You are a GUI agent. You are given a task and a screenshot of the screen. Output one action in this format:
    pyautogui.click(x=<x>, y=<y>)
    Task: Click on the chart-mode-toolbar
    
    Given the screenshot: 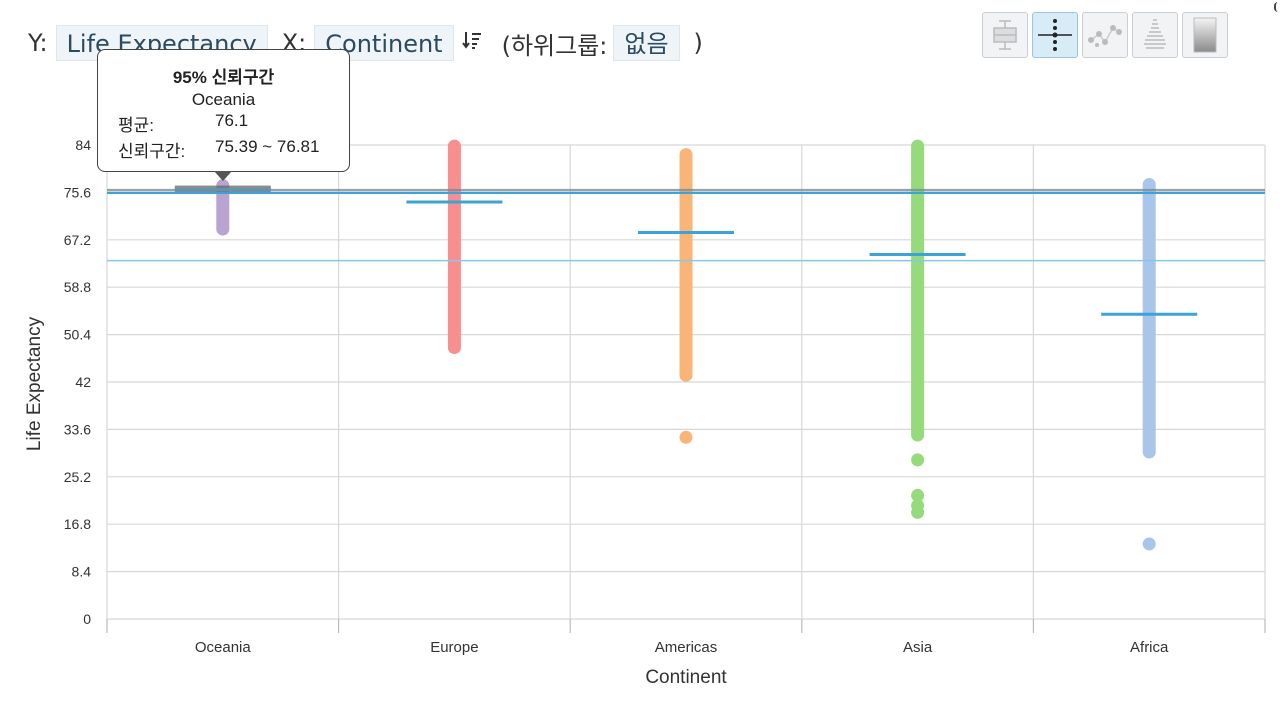 What is the action you would take?
    pyautogui.click(x=1105, y=35)
    